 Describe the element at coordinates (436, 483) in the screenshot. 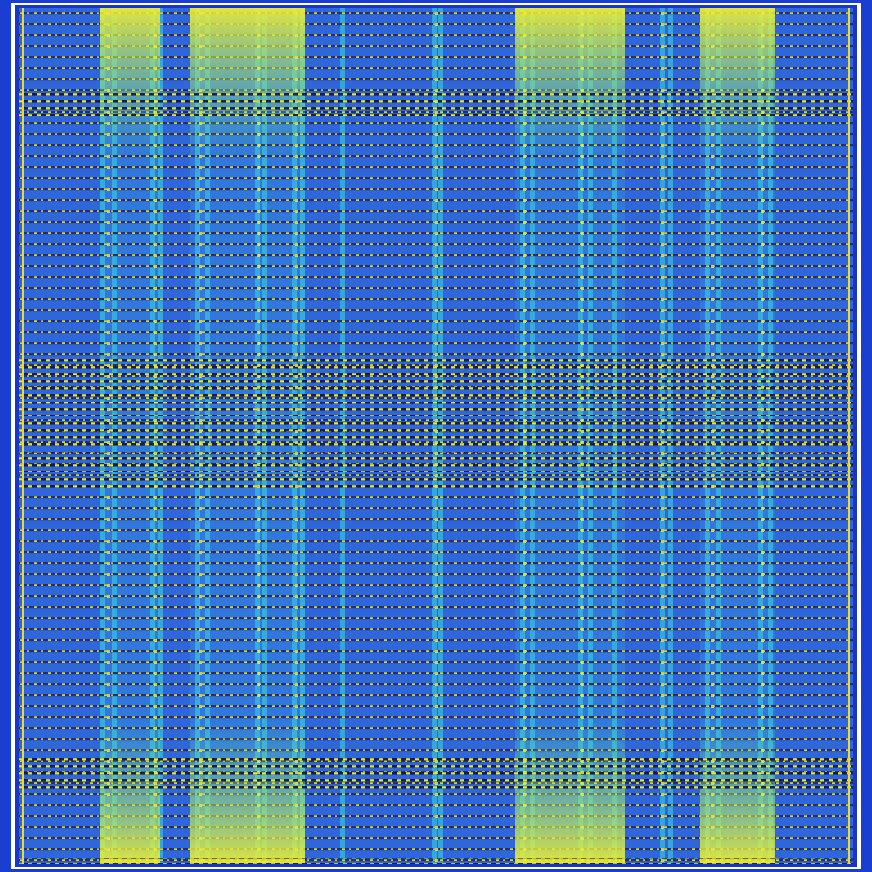

I see `dense-band` at that location.